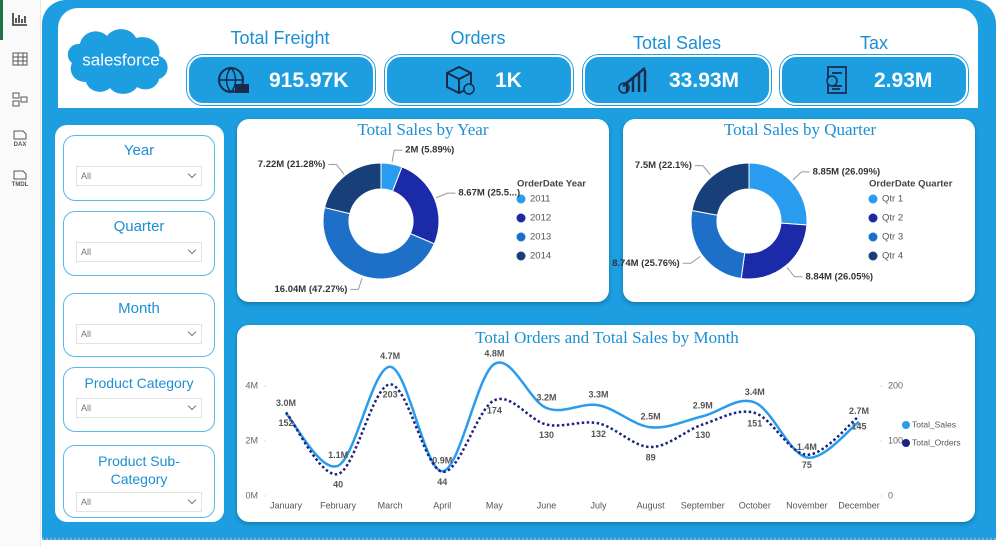 The height and width of the screenshot is (547, 1000). I want to click on data-label: 40, so click(338, 484).